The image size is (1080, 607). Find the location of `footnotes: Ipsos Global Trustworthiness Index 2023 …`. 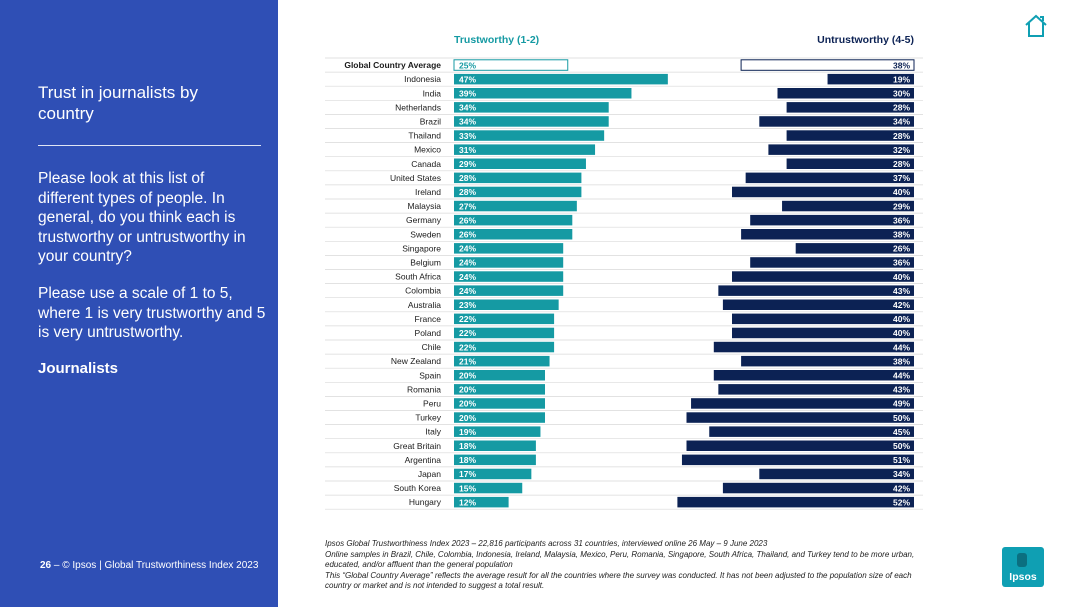

footnotes: Ipsos Global Trustworthiness Index 2023 … is located at coordinates (625, 565).